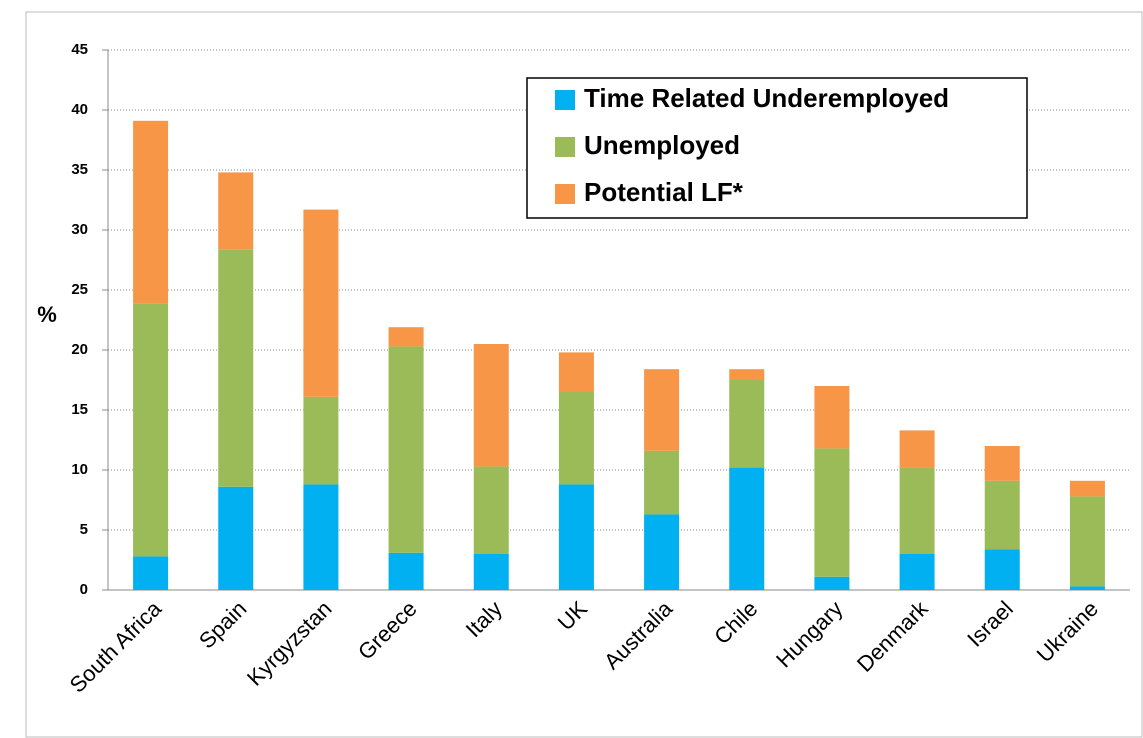  I want to click on y-tick-label: 20, so click(79, 349).